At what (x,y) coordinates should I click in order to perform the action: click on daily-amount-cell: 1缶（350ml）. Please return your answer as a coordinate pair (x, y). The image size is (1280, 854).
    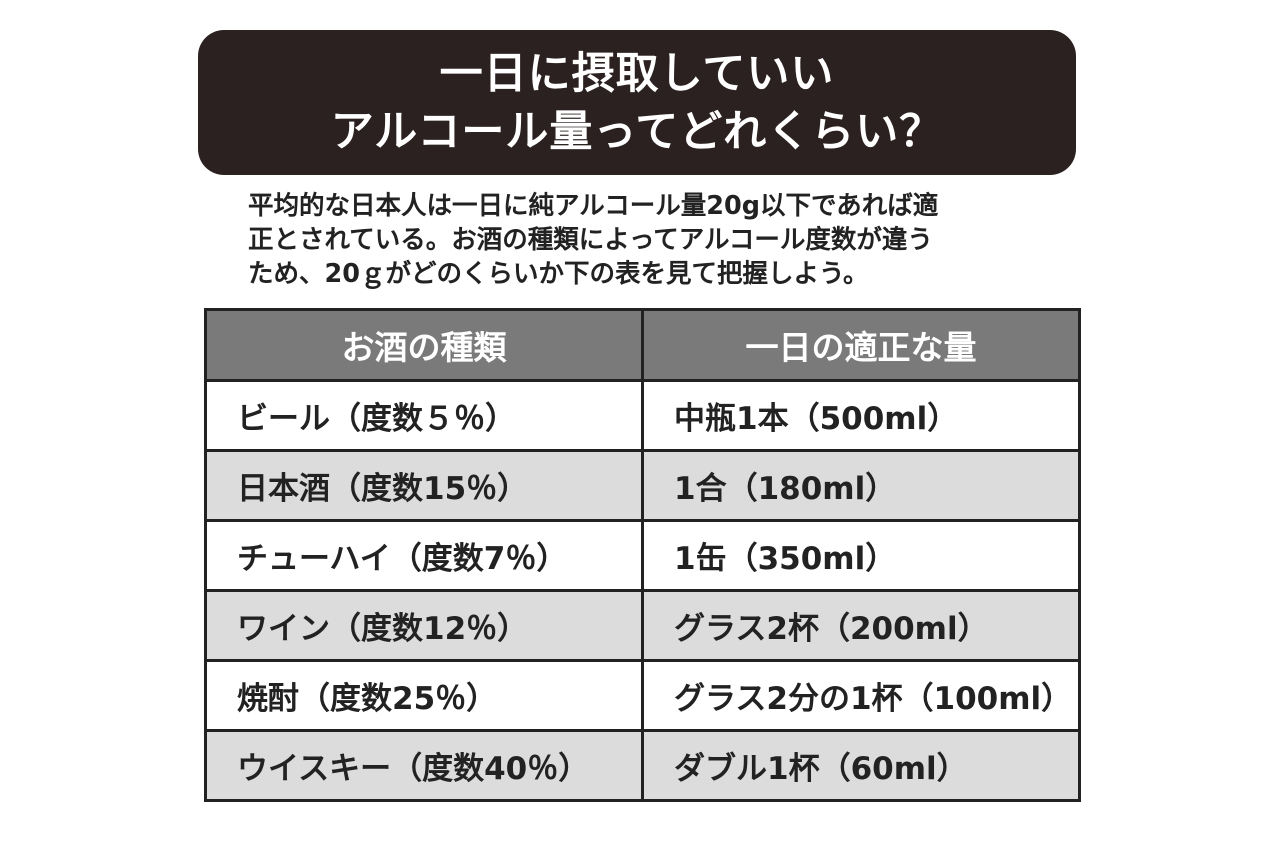
    Looking at the image, I should click on (861, 555).